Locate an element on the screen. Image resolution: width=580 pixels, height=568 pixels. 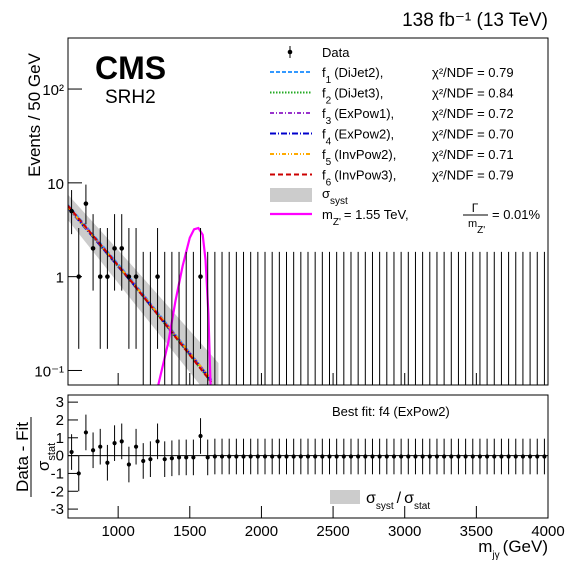
legend-label-part: Z' is located at coordinates (481, 230).